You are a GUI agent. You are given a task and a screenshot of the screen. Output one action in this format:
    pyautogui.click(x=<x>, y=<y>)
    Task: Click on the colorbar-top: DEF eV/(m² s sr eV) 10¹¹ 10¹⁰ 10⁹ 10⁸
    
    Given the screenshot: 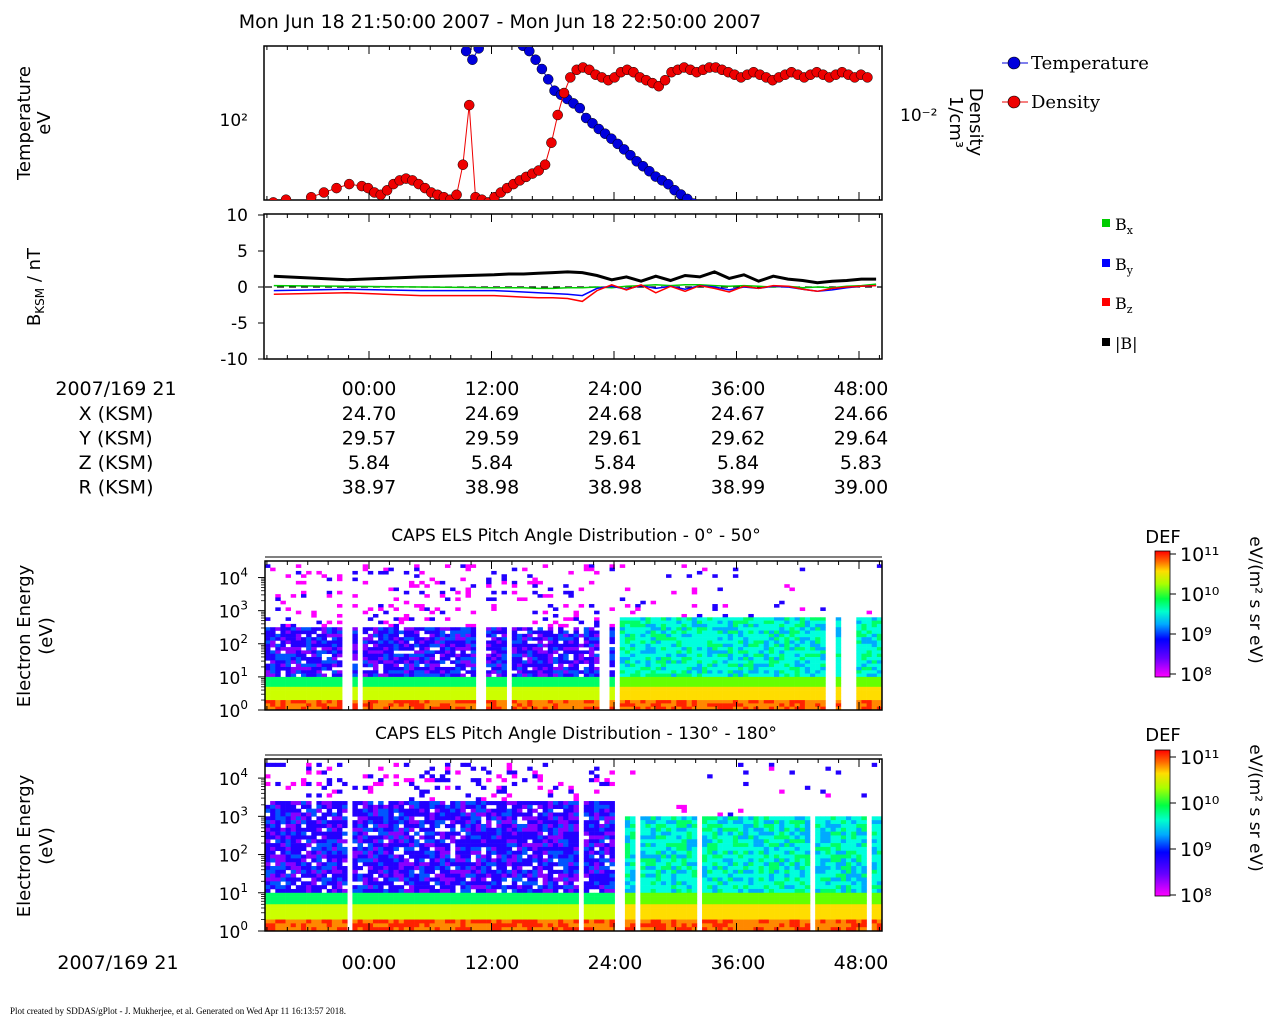 What is the action you would take?
    pyautogui.click(x=1205, y=606)
    